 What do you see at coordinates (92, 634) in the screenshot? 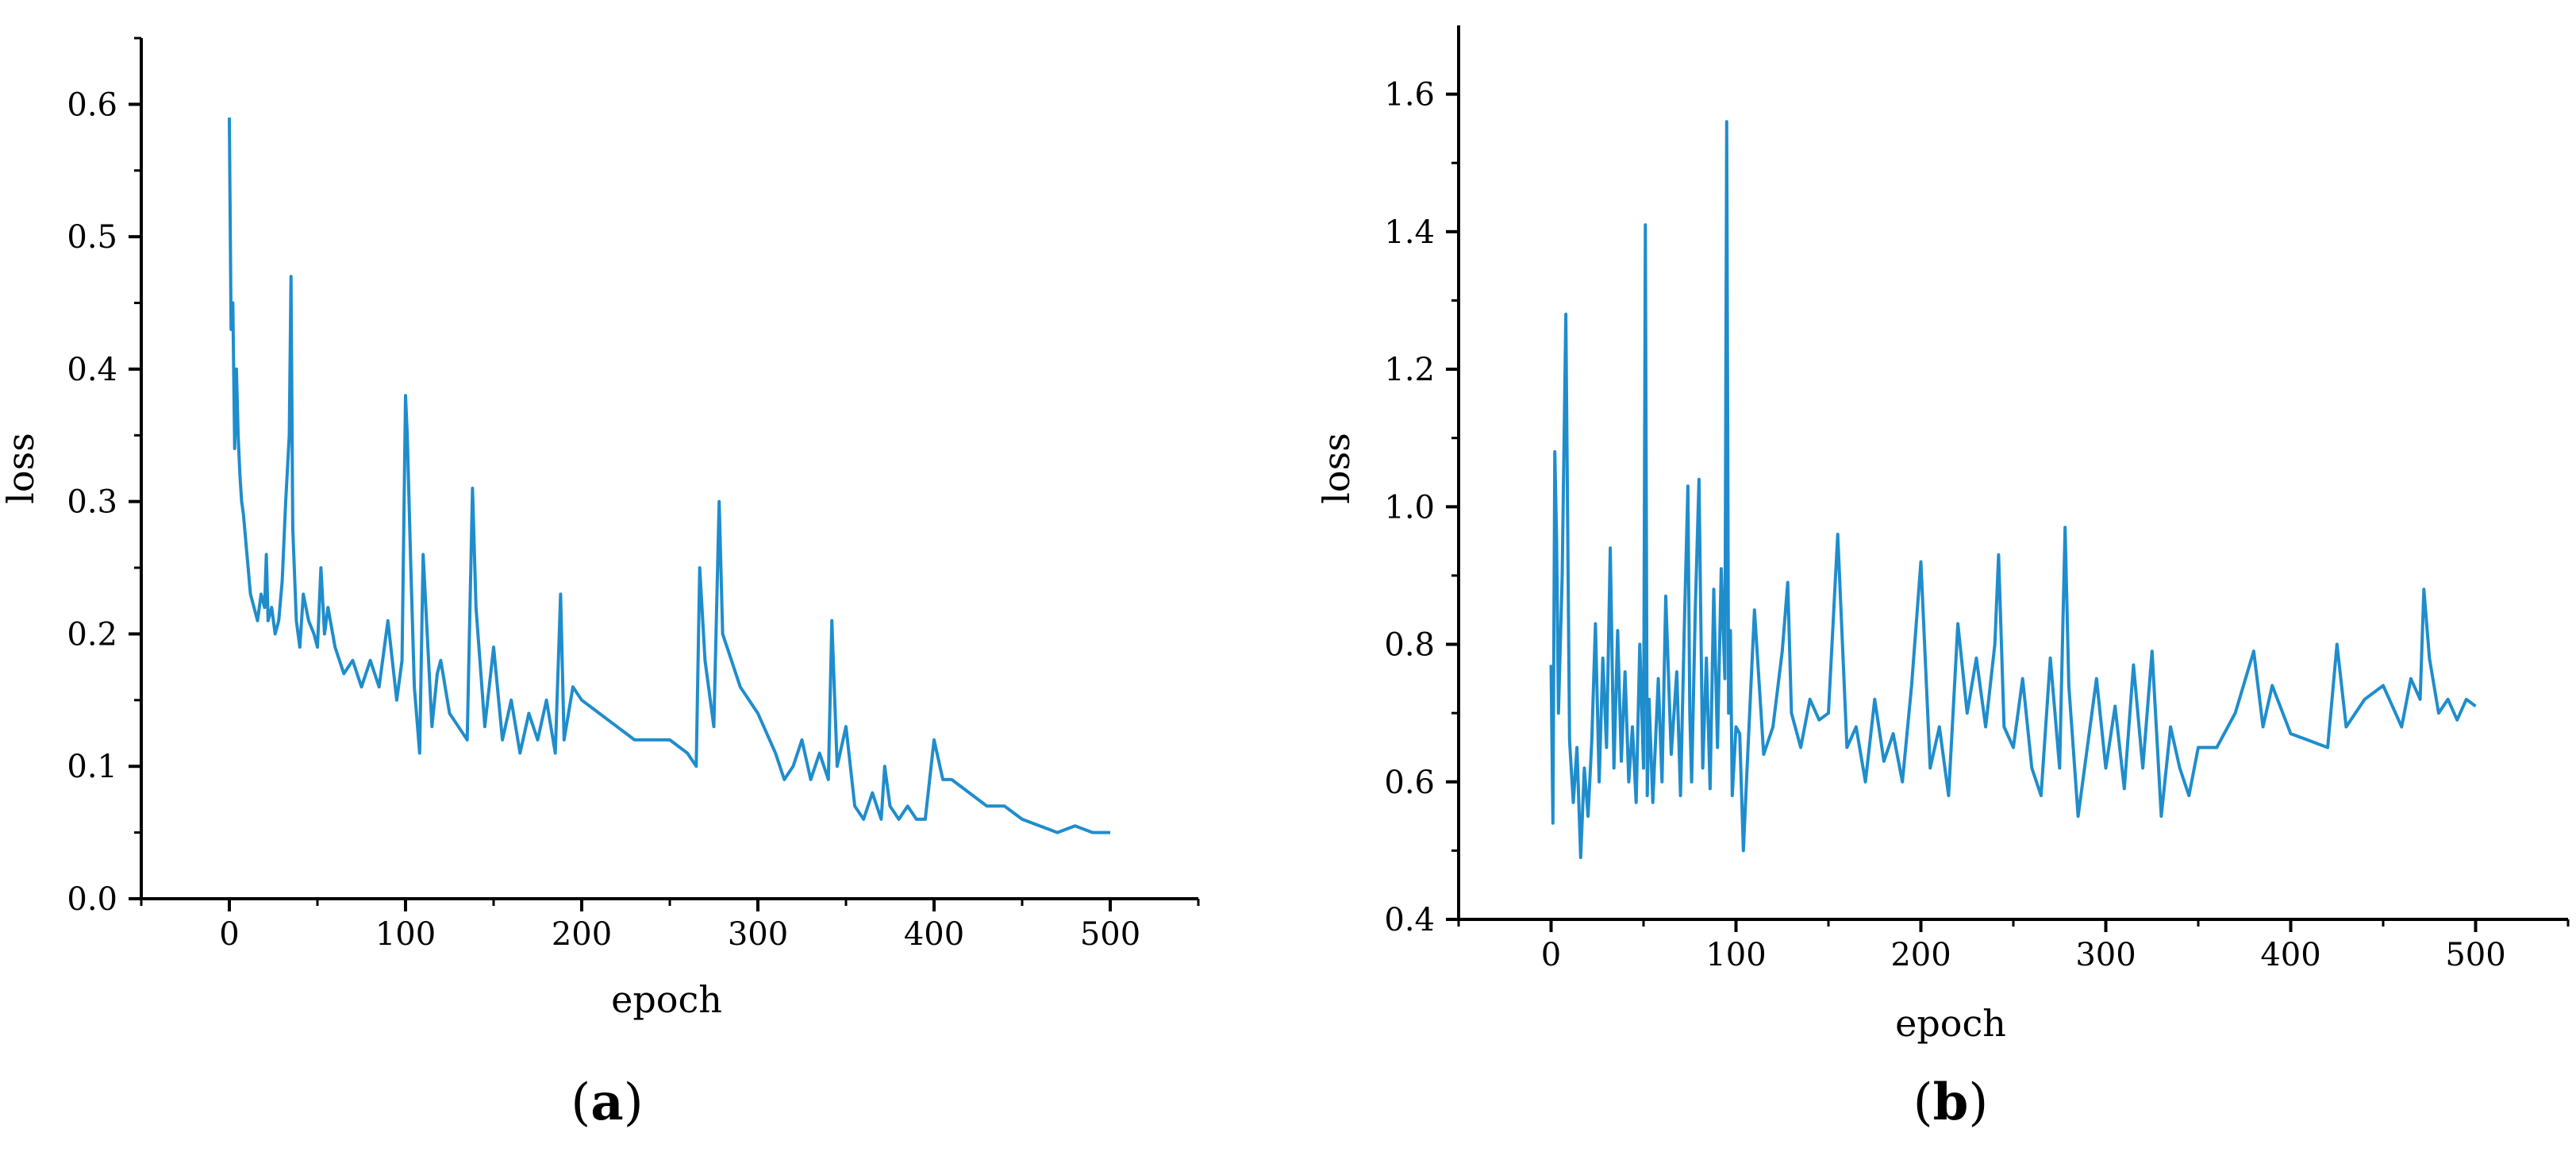
I see `panel-a-y-tick-label: 0.2` at bounding box center [92, 634].